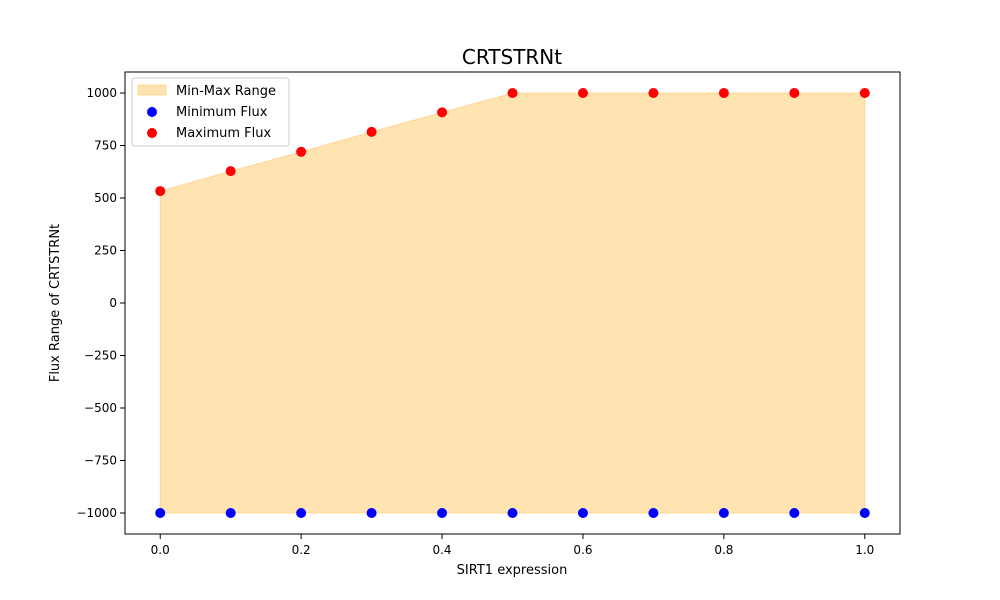  What do you see at coordinates (224, 133) in the screenshot?
I see `legend-label-max: Maximum Flux` at bounding box center [224, 133].